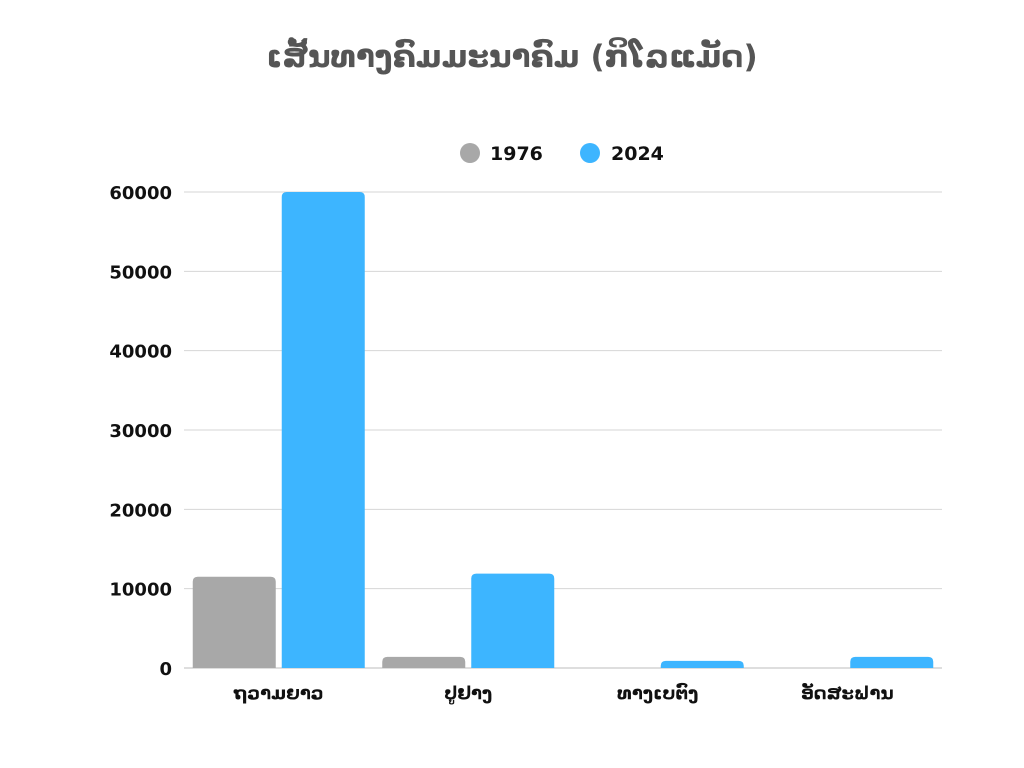 The image size is (1024, 768). I want to click on y-tick-label: 60000, so click(140, 193).